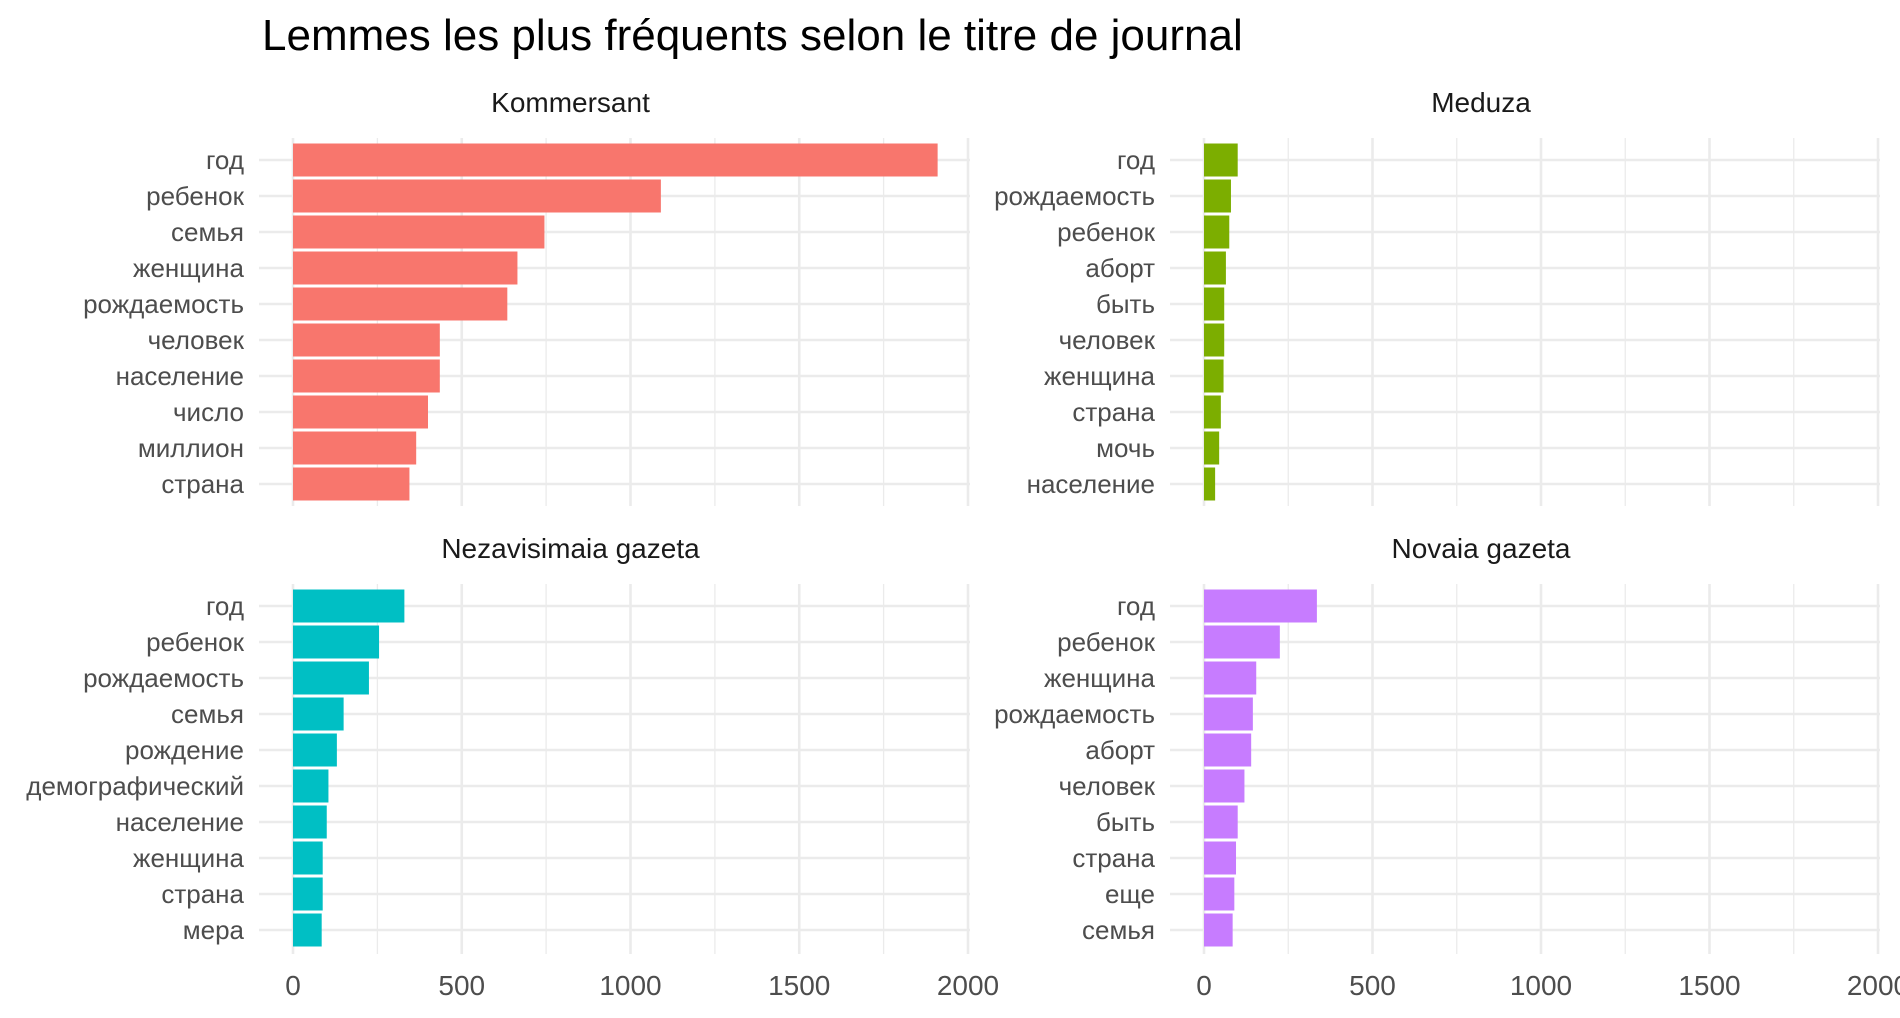  Describe the element at coordinates (135, 786) in the screenshot. I see `category-label: демографический` at that location.